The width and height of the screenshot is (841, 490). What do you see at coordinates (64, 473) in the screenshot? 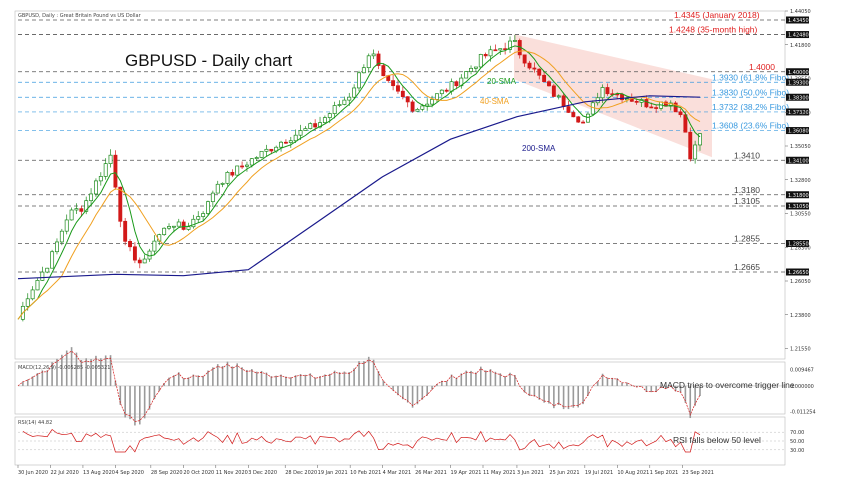
I see `date-tick-label: 22 Jul 2020` at bounding box center [64, 473].